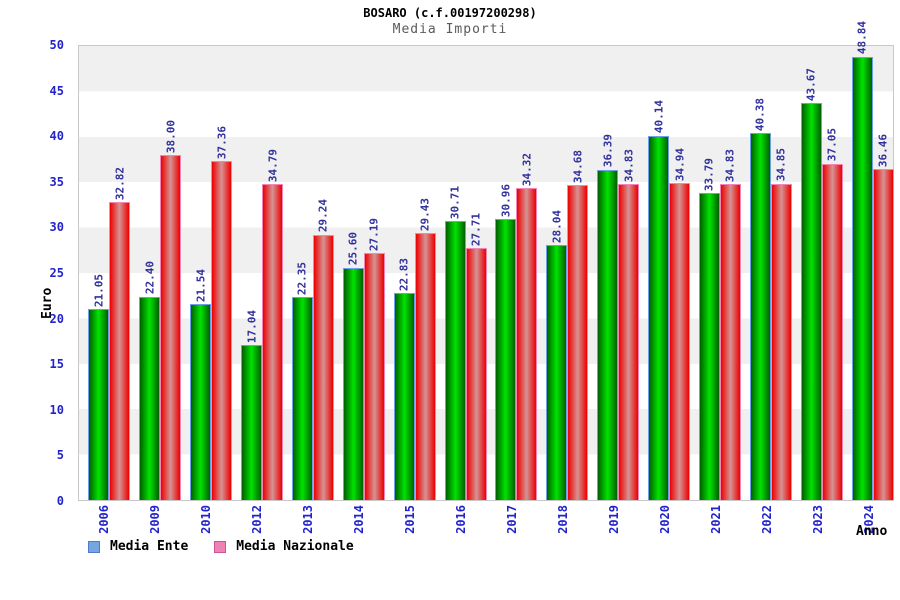 The height and width of the screenshot is (600, 900). What do you see at coordinates (557, 227) in the screenshot?
I see `value-label: 28.04` at bounding box center [557, 227].